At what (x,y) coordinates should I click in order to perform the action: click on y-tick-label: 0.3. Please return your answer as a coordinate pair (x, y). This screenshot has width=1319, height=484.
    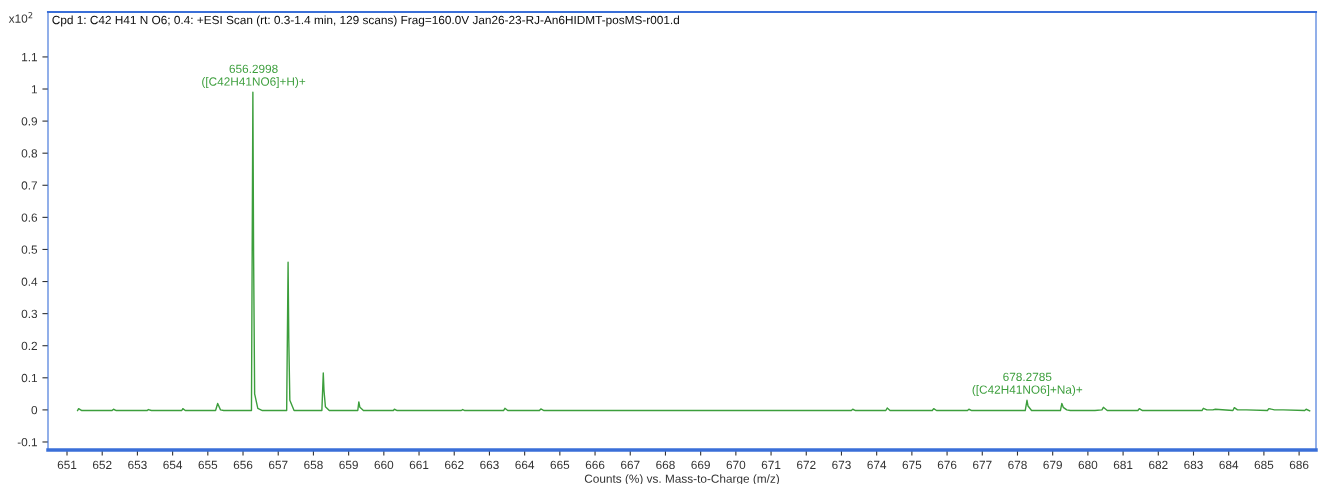
    Looking at the image, I should click on (29, 314).